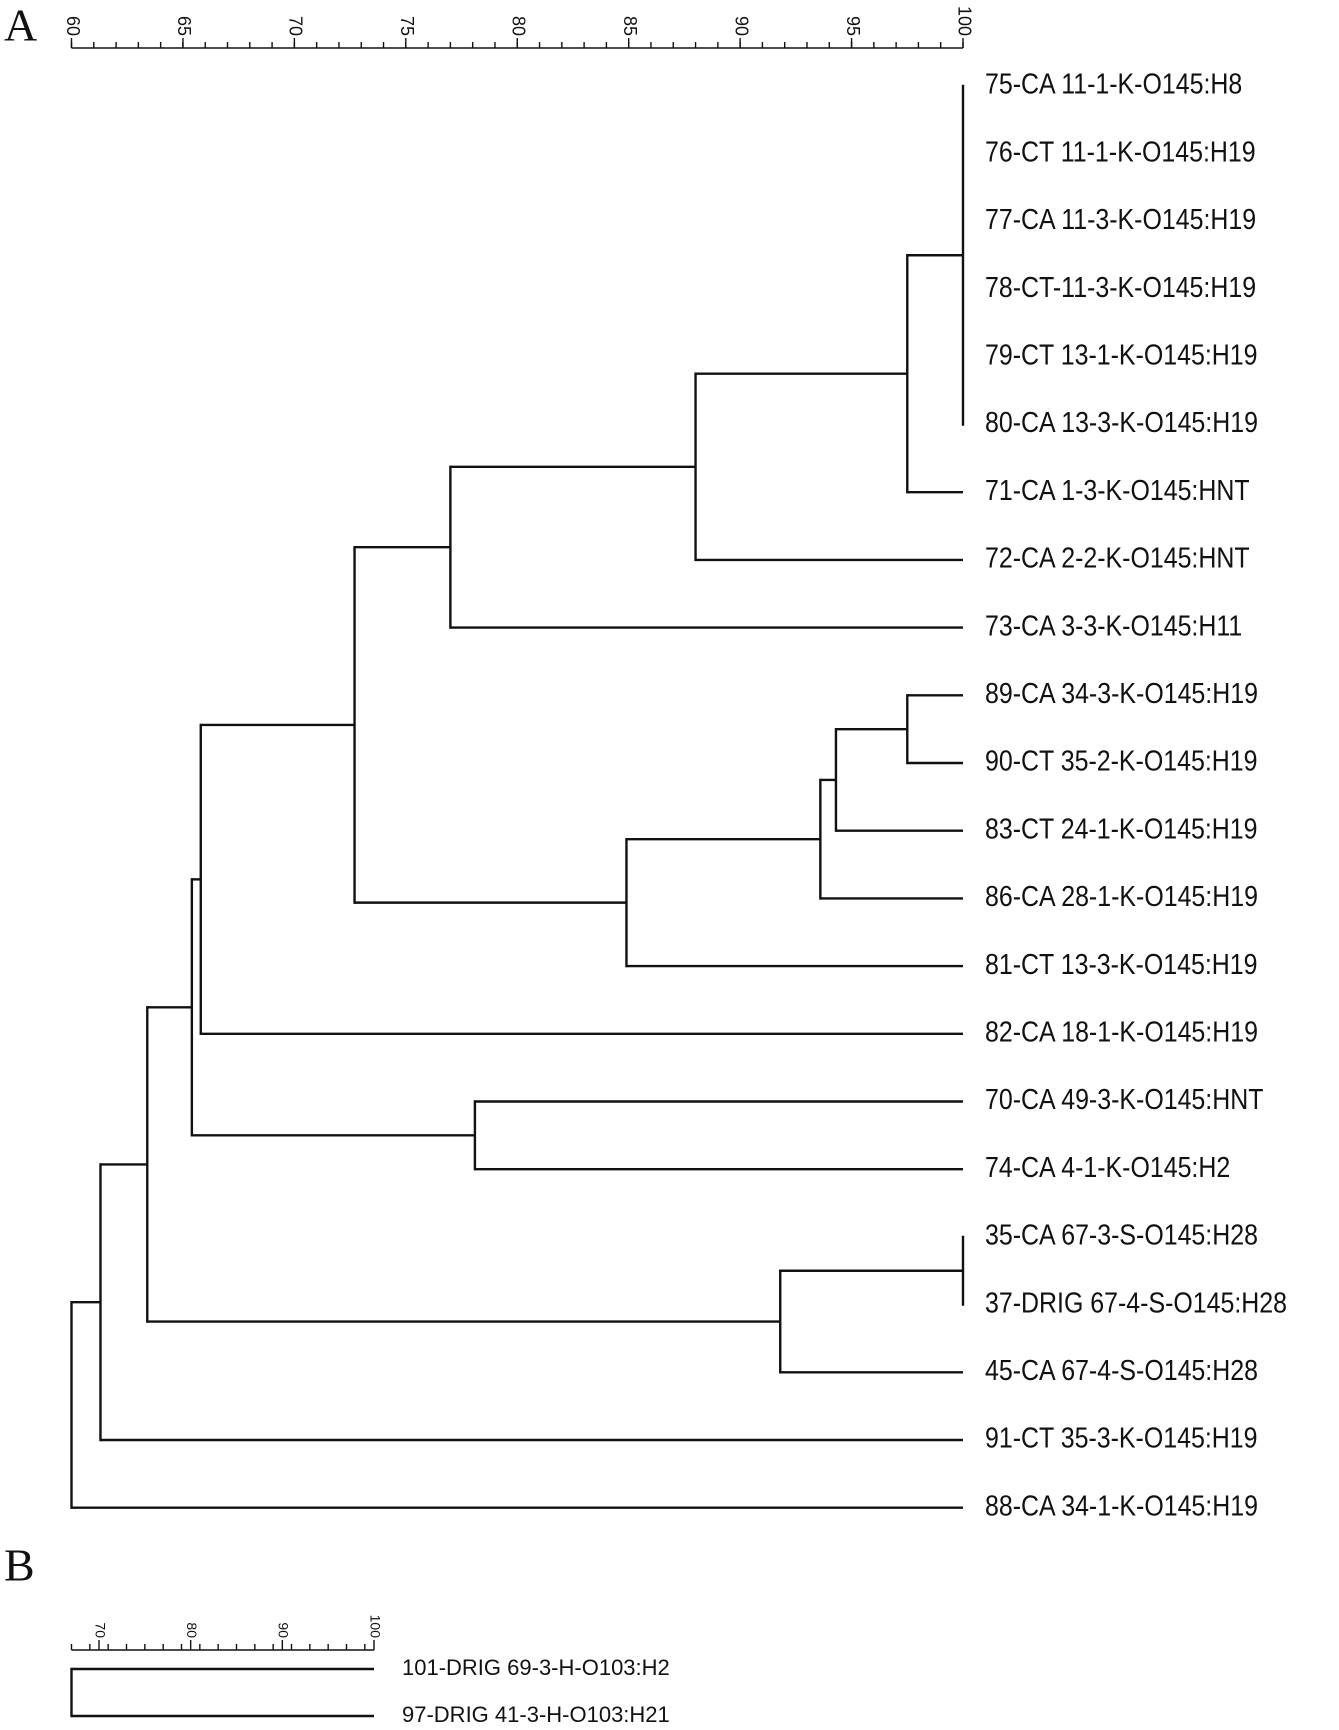  I want to click on x-tick-label: 65, so click(184, 26).